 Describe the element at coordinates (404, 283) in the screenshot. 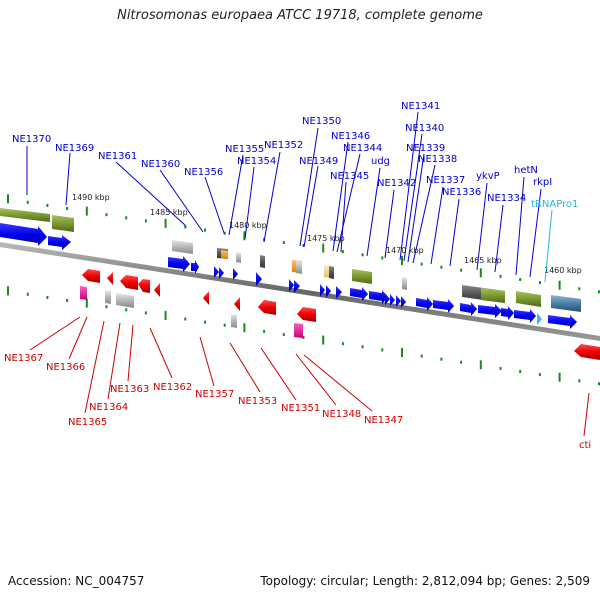

I see `gene-NE1342` at that location.